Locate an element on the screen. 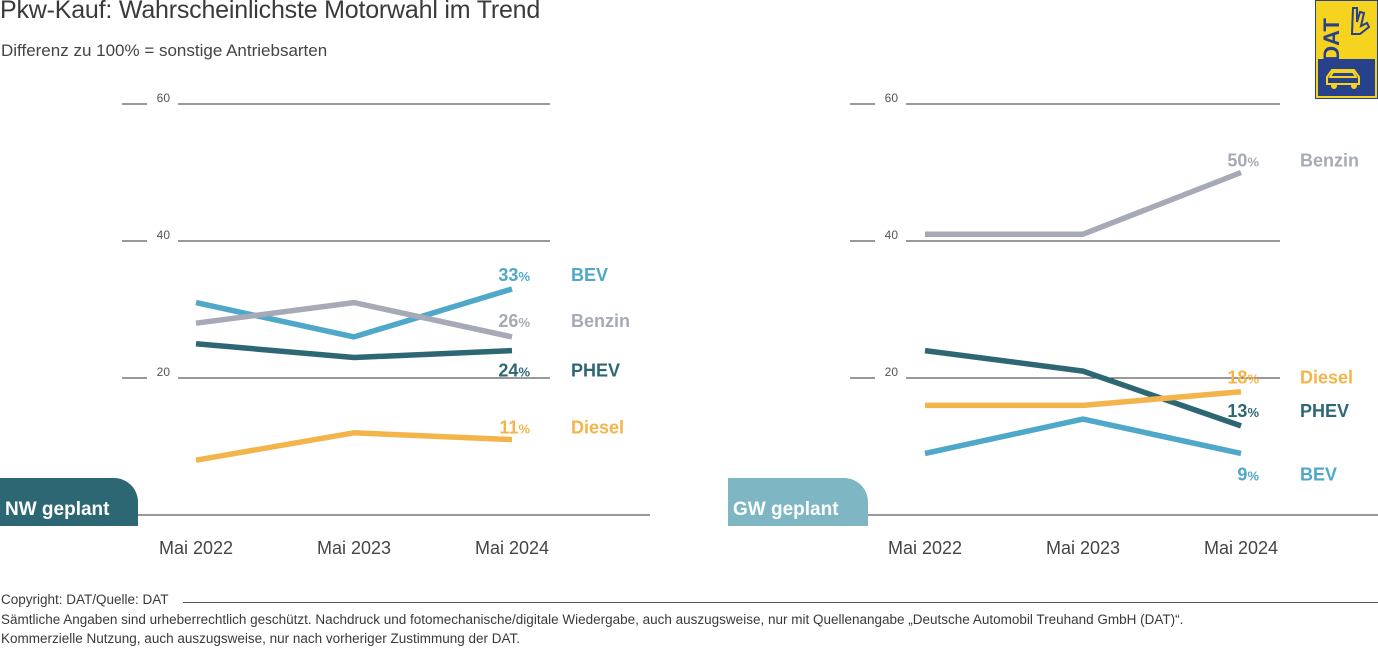  data-label-bev: 33% is located at coordinates (514, 275).